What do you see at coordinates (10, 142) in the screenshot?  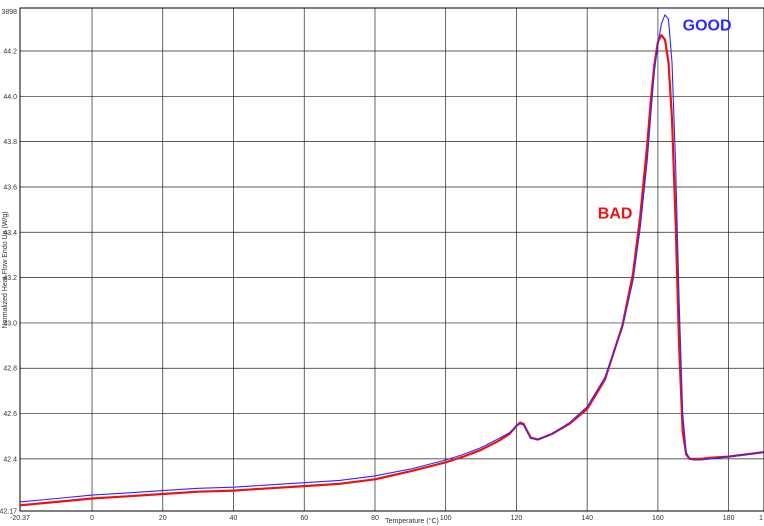 I see `y-tick-label: 43.8` at bounding box center [10, 142].